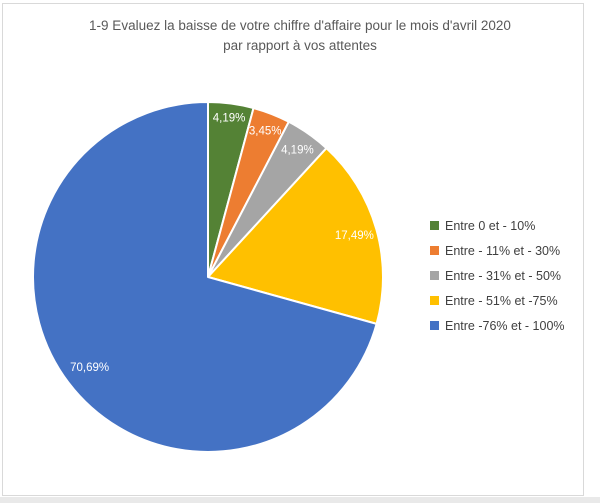 The height and width of the screenshot is (503, 600). Describe the element at coordinates (505, 325) in the screenshot. I see `legend-label: Entre -76% et - 100%` at that location.